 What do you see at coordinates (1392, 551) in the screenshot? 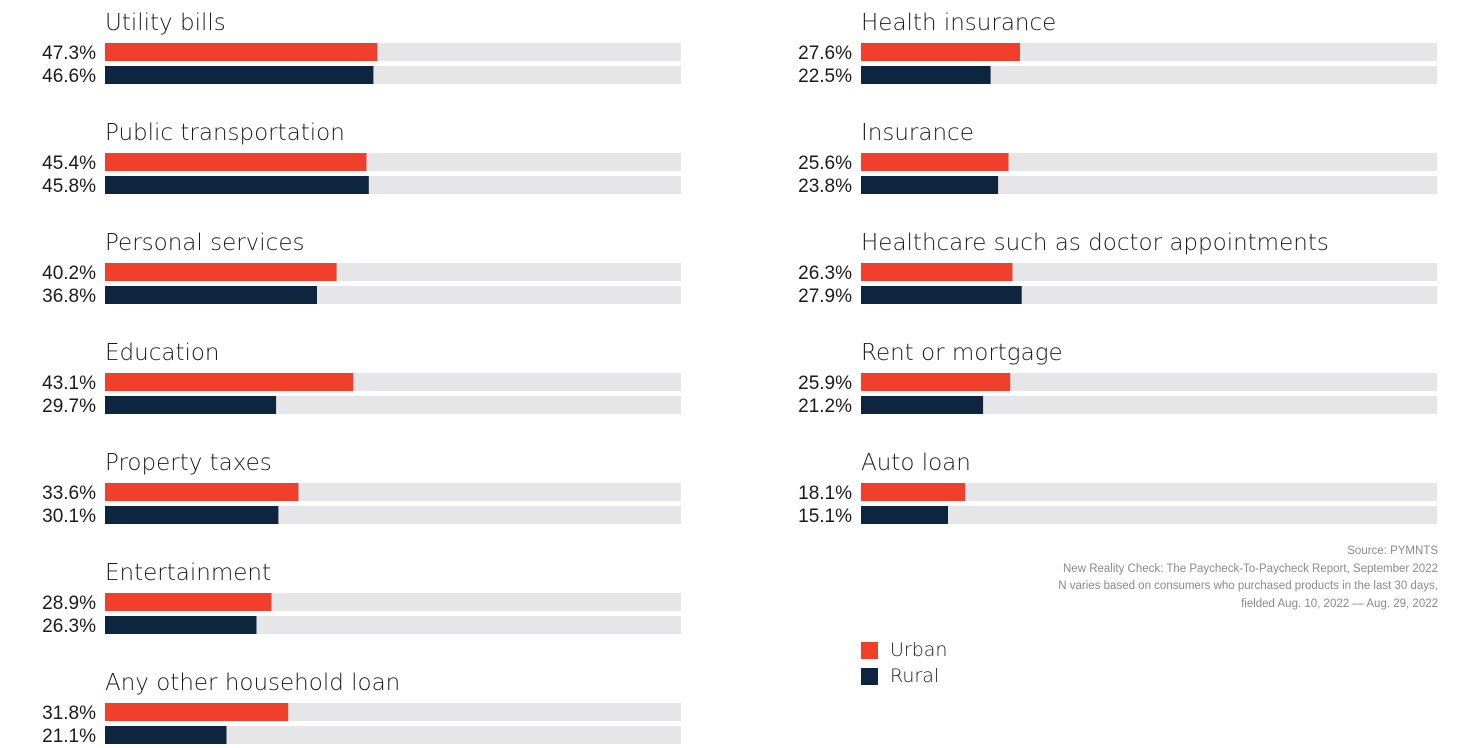
I see `source-line-1: Source: PYMNTS` at bounding box center [1392, 551].